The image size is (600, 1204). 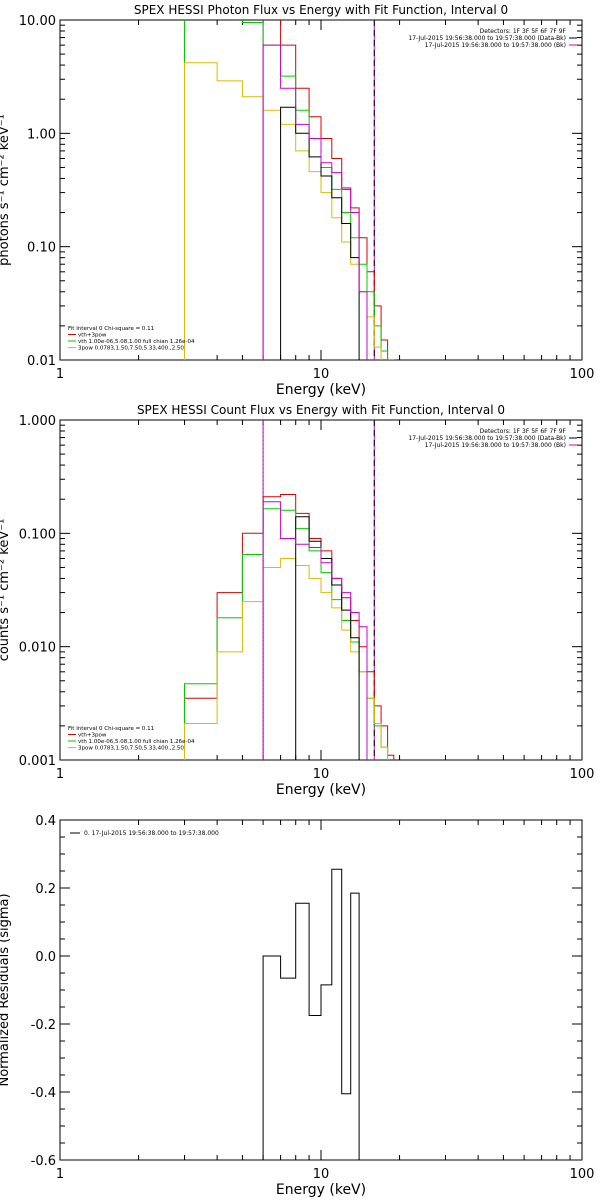 I want to click on y-tick-label: 0.01, so click(x=41, y=361).